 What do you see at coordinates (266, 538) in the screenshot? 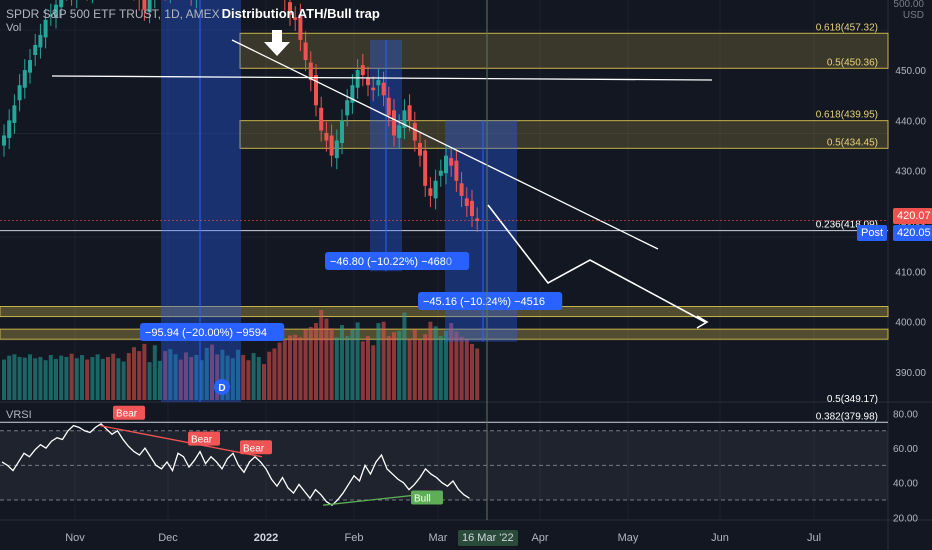
I see `time-tick-label: 2022` at bounding box center [266, 538].